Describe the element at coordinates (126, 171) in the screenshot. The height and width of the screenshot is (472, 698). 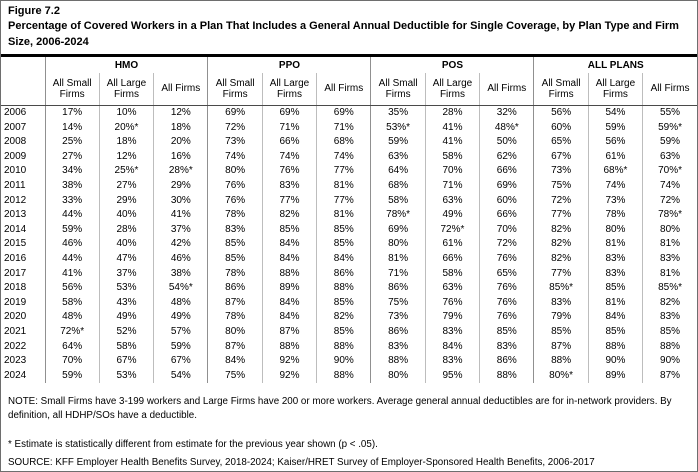
I see `value-cell: 25%*` at that location.